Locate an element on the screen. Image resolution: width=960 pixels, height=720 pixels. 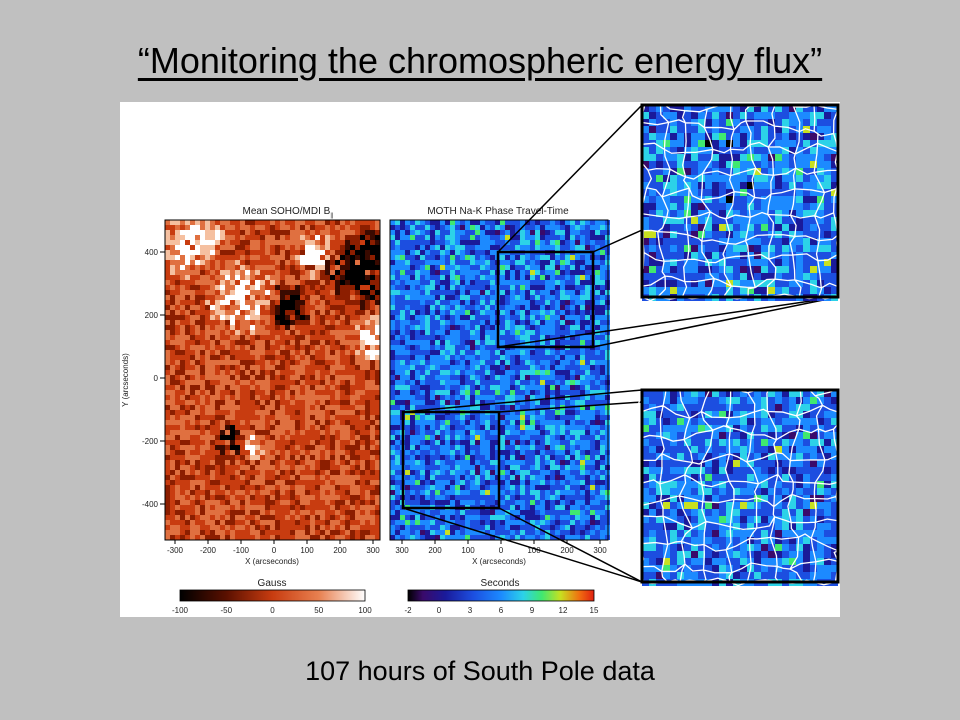
y-axis-label: Y (arcseconds) is located at coordinates (125, 380).